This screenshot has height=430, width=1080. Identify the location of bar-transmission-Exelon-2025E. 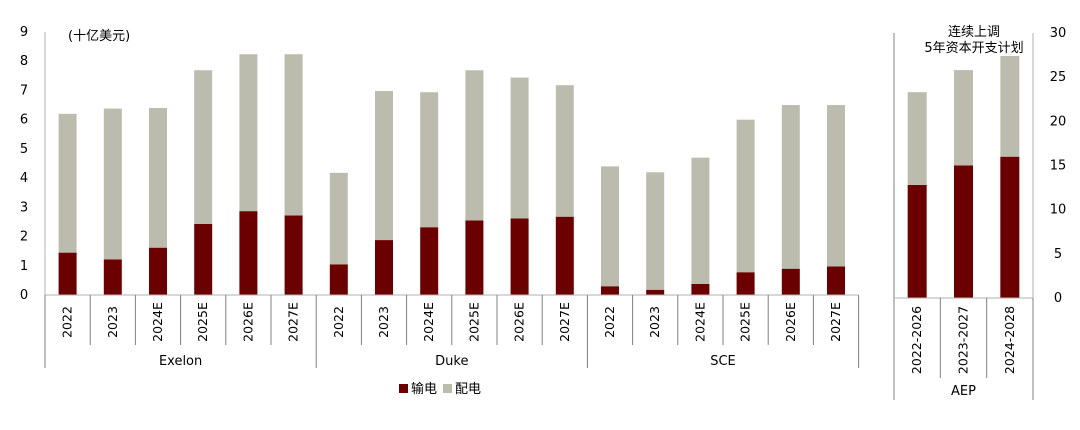
(203, 259).